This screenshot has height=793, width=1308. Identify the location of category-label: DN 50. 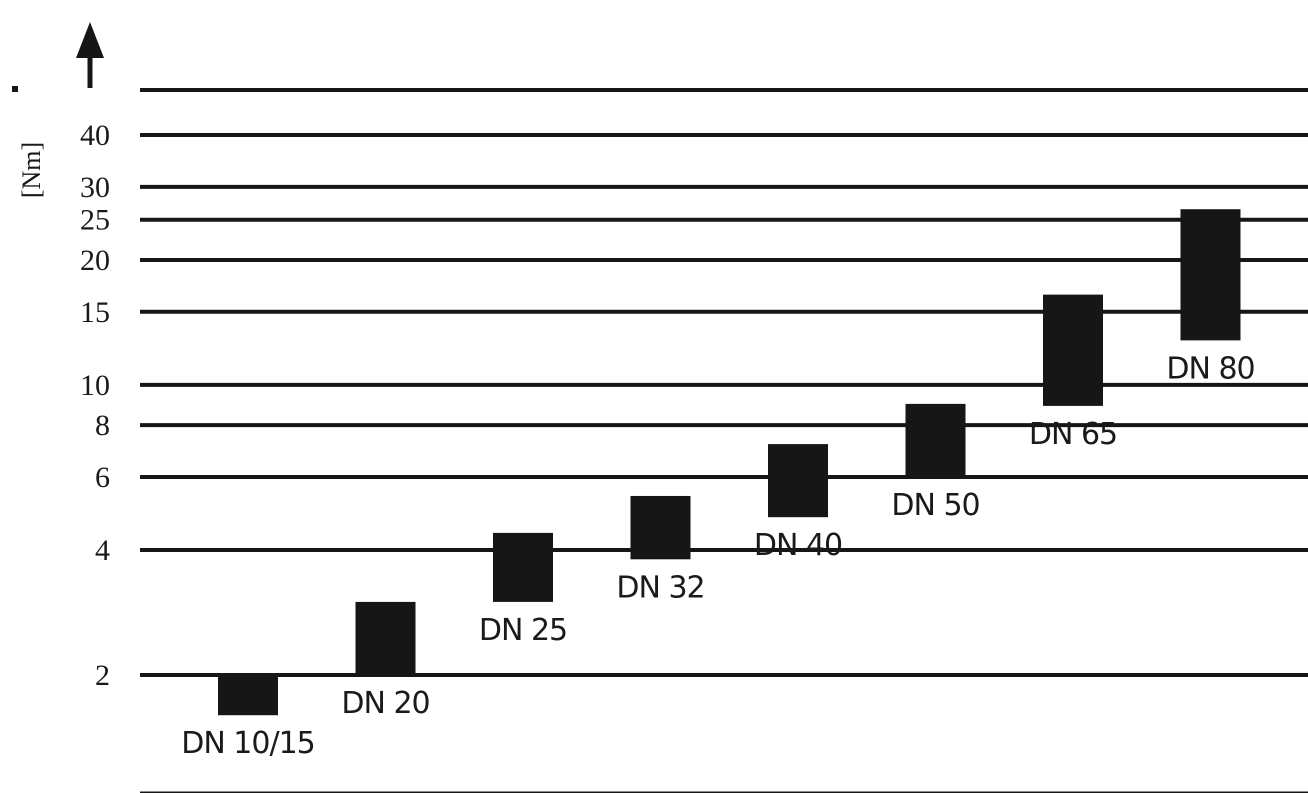
(935, 505).